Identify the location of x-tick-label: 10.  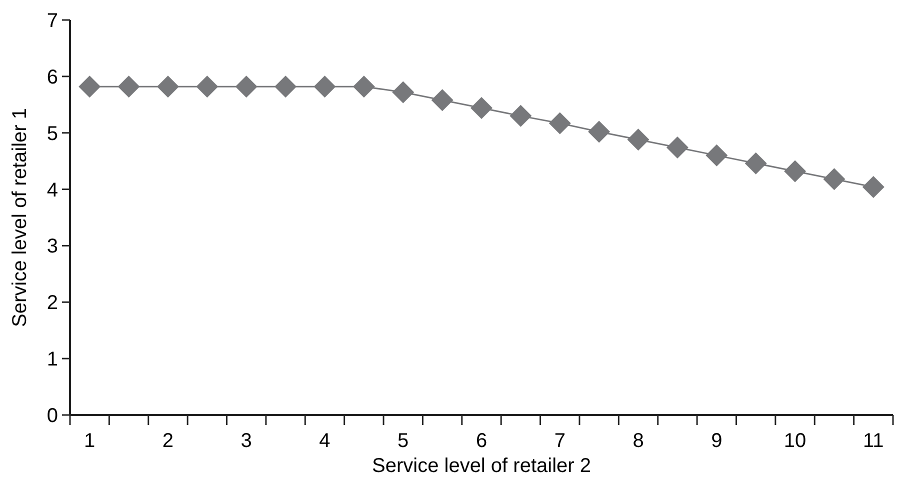
(795, 441).